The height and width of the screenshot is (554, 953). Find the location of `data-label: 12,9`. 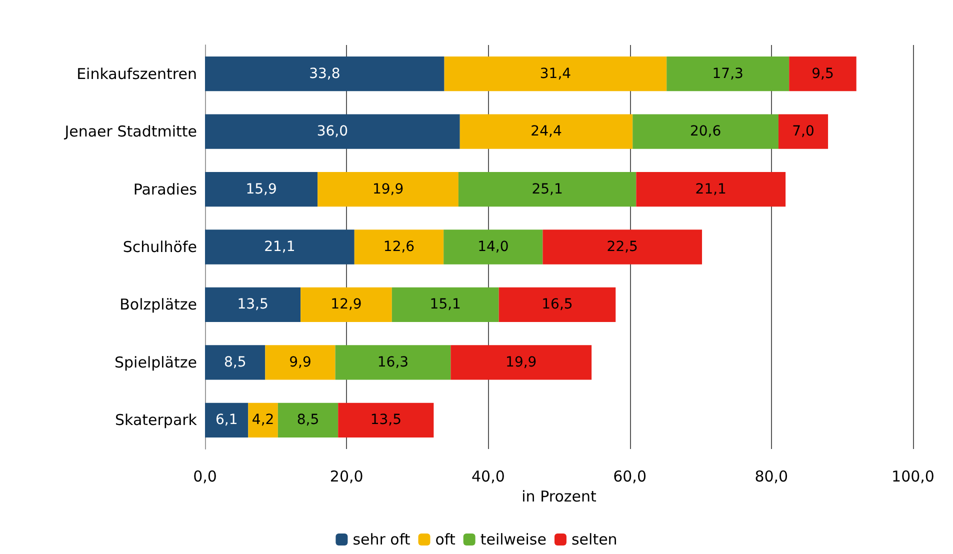

data-label: 12,9 is located at coordinates (346, 304).